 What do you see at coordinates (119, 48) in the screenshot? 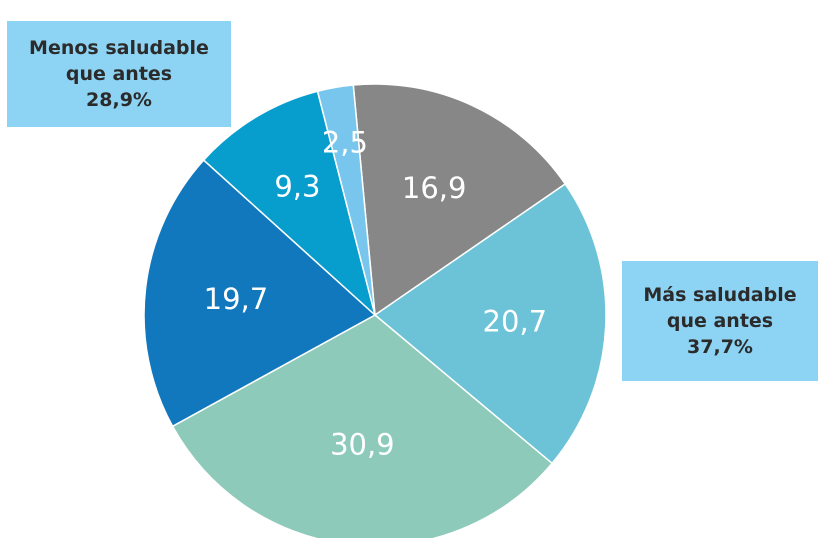
I see `callout-menos-line-1: Menos saludable` at bounding box center [119, 48].